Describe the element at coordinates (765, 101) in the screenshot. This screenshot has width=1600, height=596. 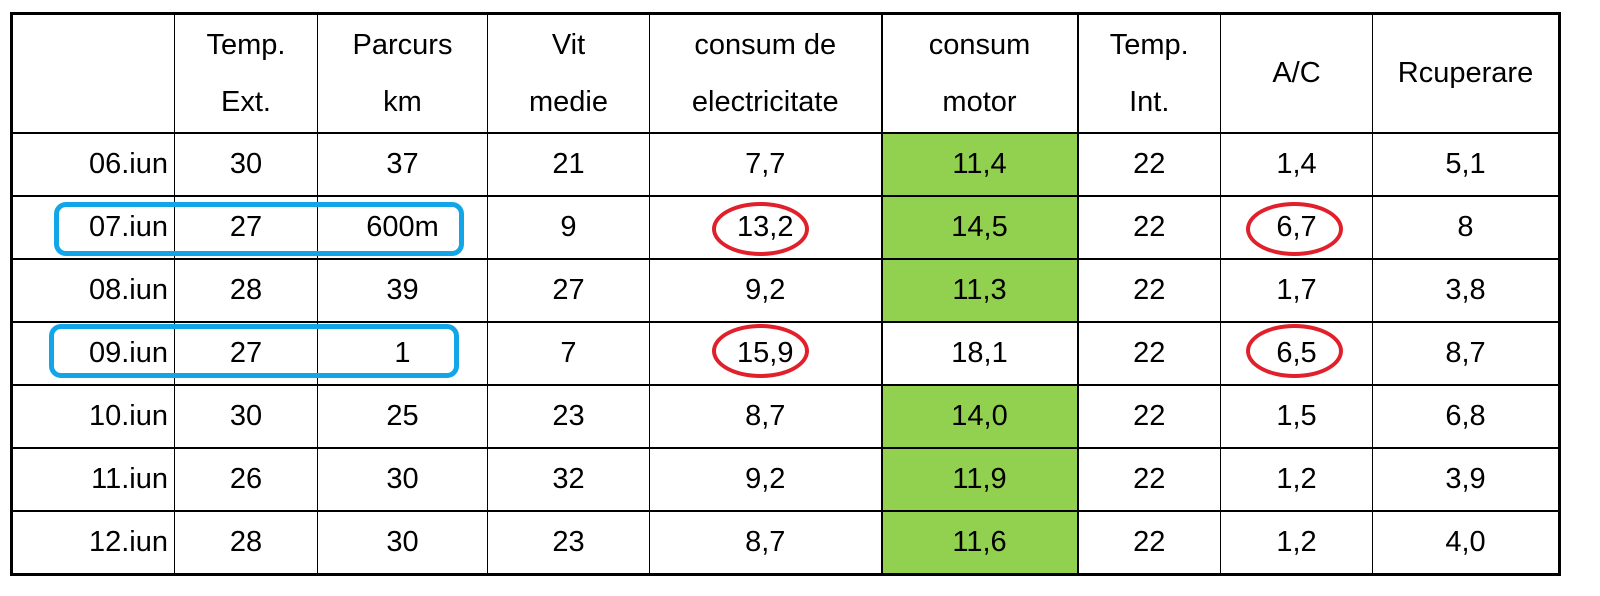
I see `header-text: electricitate` at that location.